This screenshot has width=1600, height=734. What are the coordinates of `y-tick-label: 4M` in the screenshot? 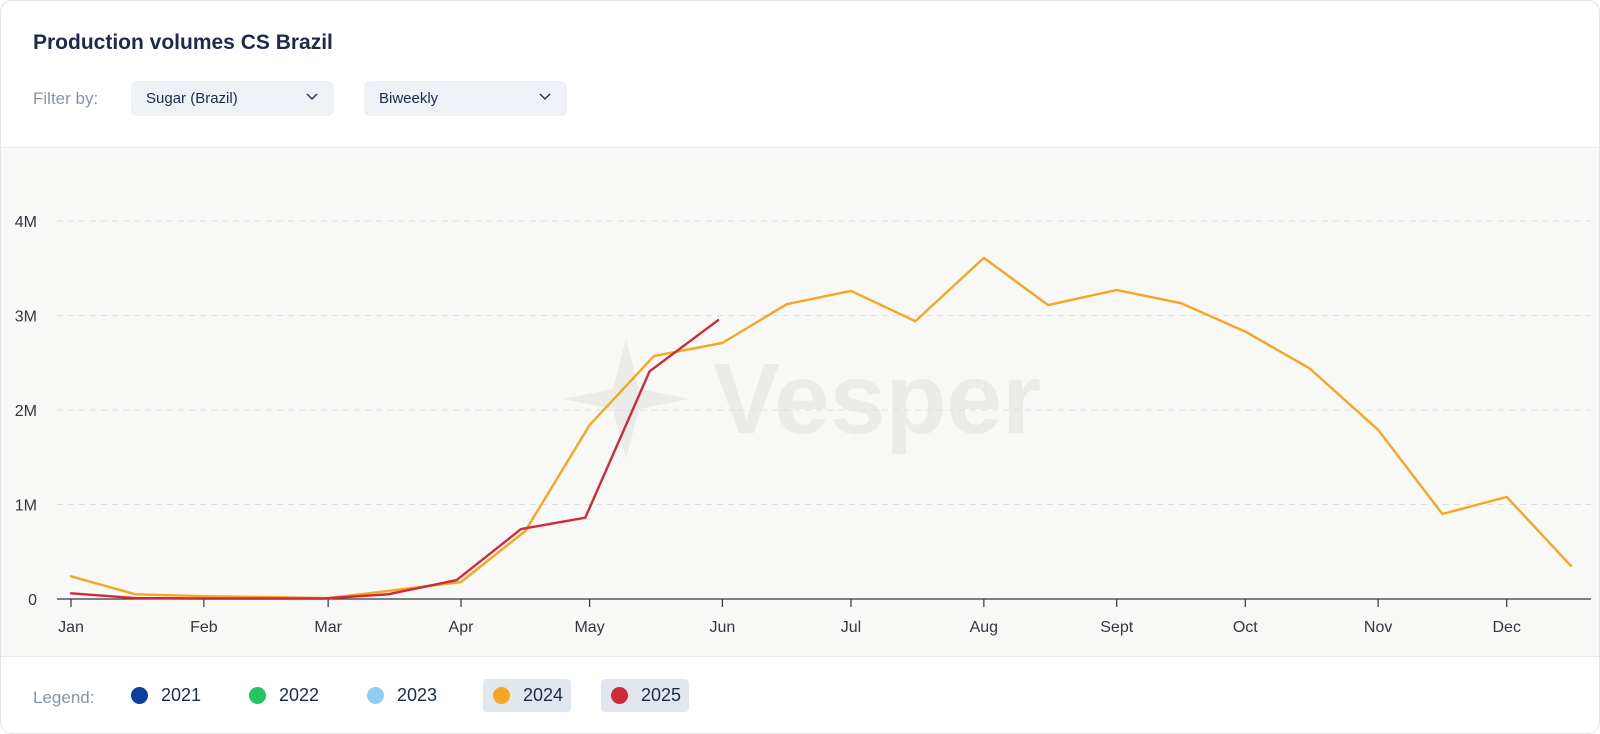 It's located at (26, 222).